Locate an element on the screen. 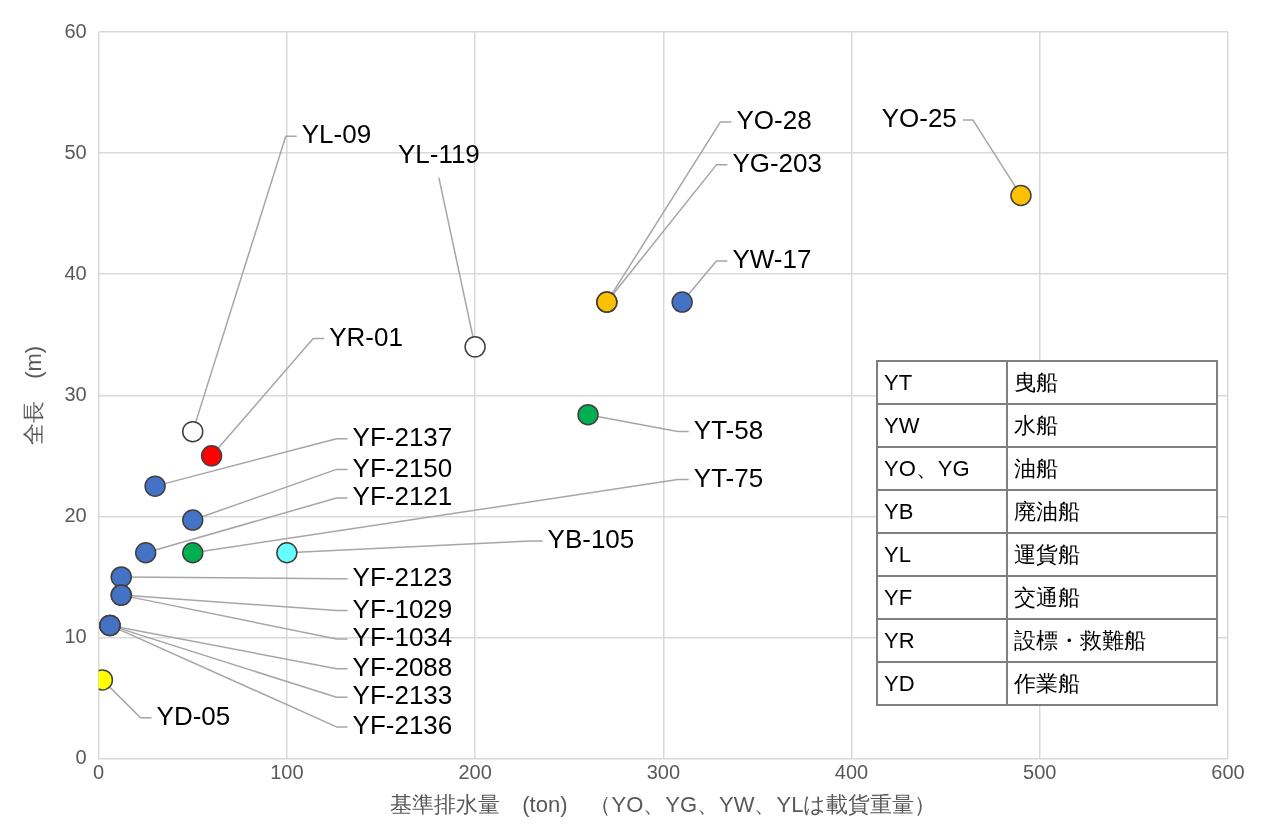 The width and height of the screenshot is (1266, 834). annotation: YL is located at coordinates (942, 554).